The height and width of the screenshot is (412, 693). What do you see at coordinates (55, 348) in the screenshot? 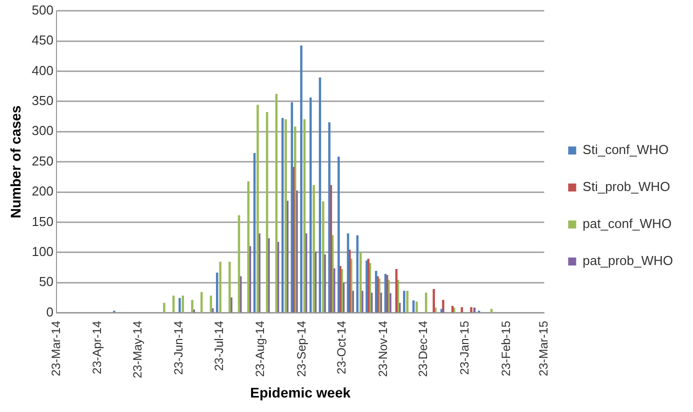
I see `x-tick-label: 23-Mar-14` at bounding box center [55, 348].